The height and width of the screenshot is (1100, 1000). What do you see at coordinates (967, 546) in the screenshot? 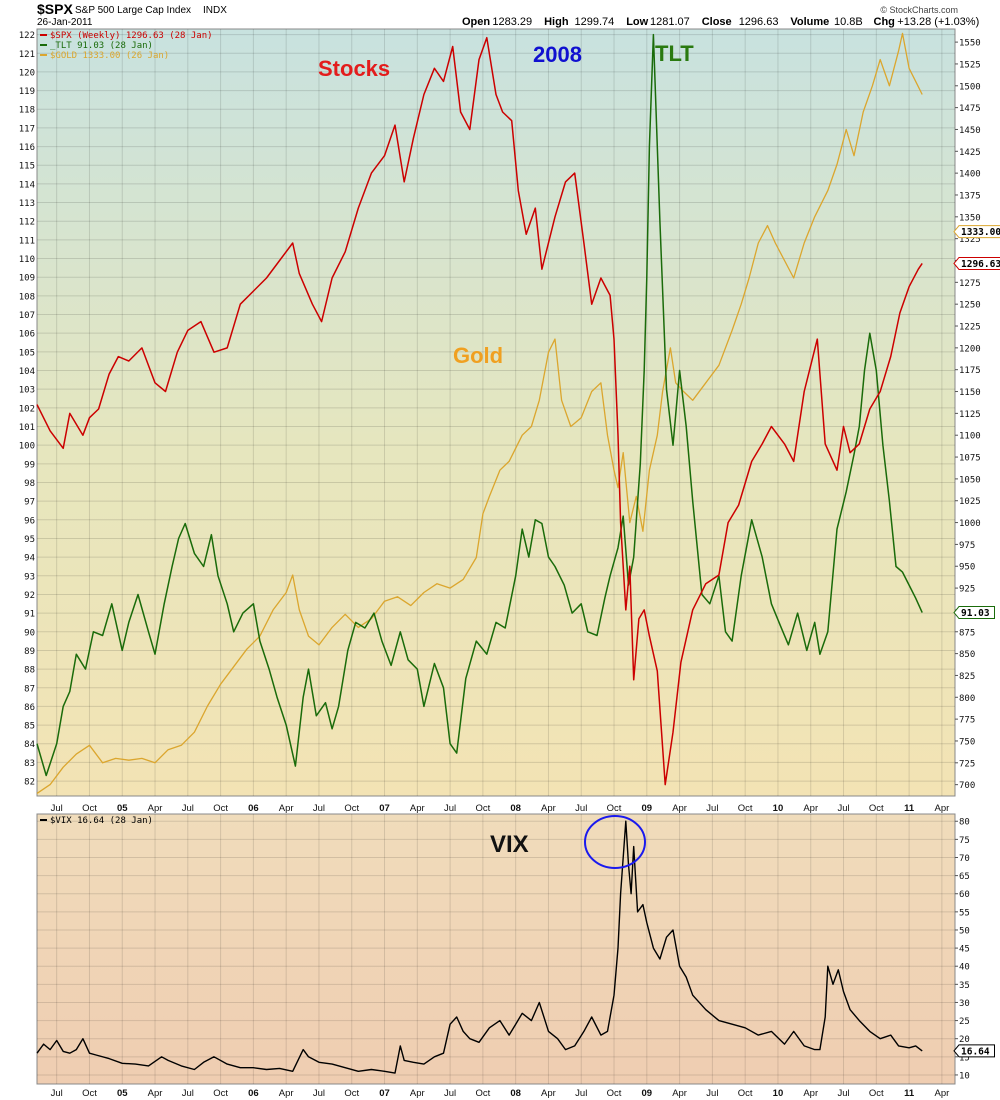
I see `right-axis-tick-label: 975` at bounding box center [967, 546].